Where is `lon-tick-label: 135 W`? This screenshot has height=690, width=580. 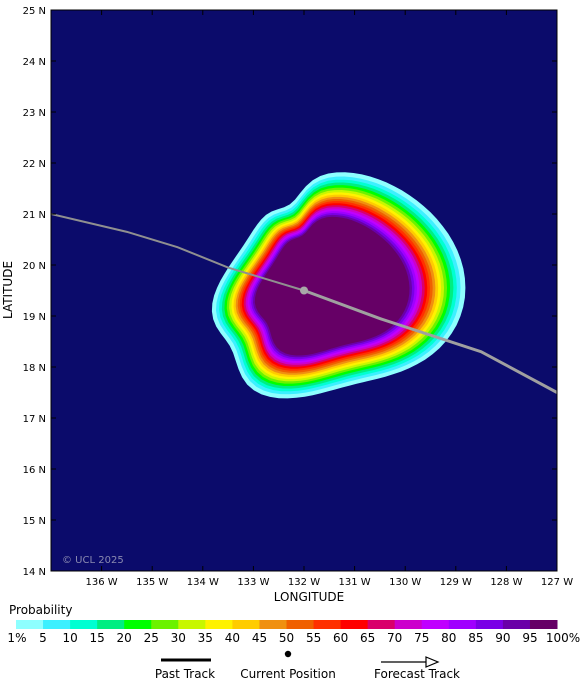 lon-tick-label: 135 W is located at coordinates (152, 582).